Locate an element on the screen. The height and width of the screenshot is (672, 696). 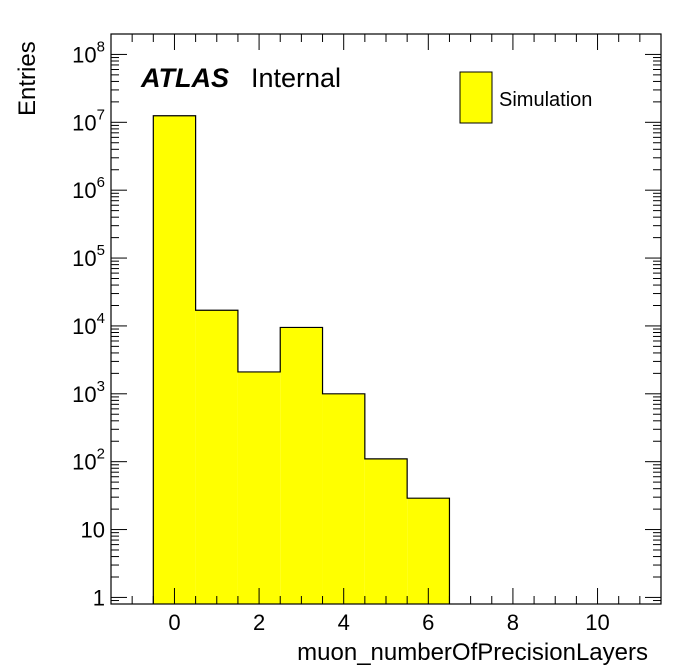
x-axis-title: muon_numberOfPrecisionLayers is located at coordinates (472, 652).